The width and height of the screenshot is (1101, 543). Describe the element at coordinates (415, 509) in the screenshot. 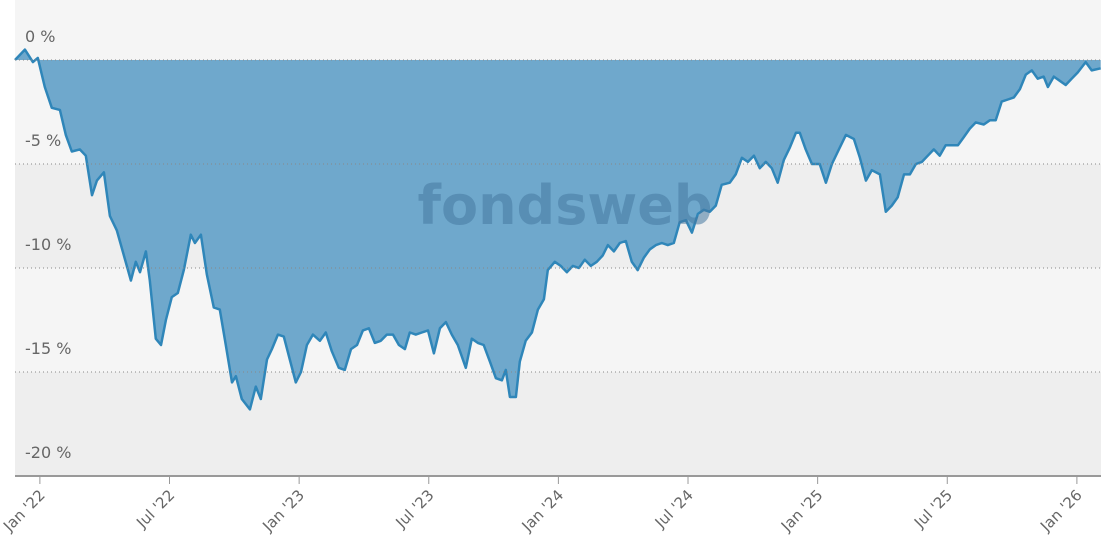

I see `x-tick-label: Jul '23` at that location.